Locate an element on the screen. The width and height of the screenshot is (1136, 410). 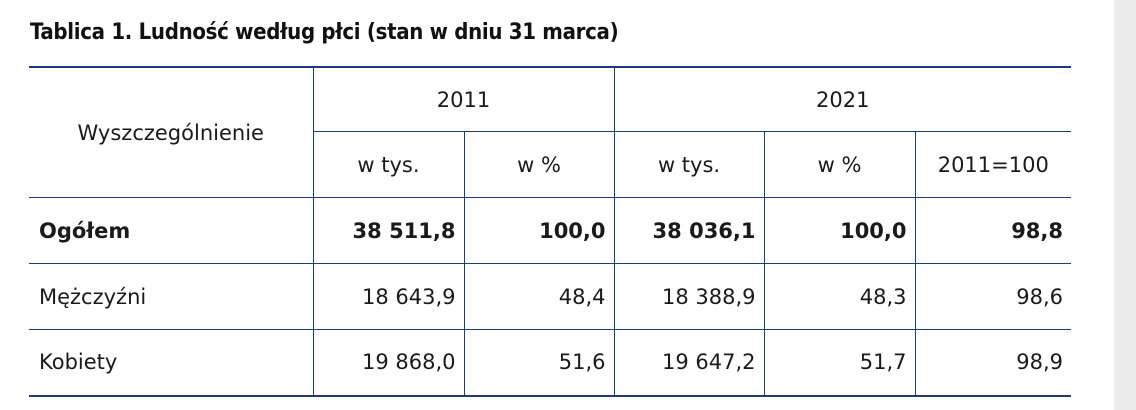
cell-2011-percent: 100,0 is located at coordinates (539, 230).